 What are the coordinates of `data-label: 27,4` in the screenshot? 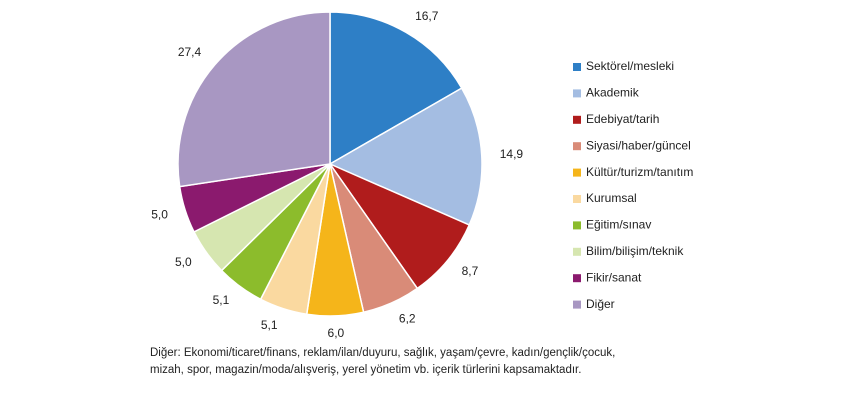 It's located at (190, 52).